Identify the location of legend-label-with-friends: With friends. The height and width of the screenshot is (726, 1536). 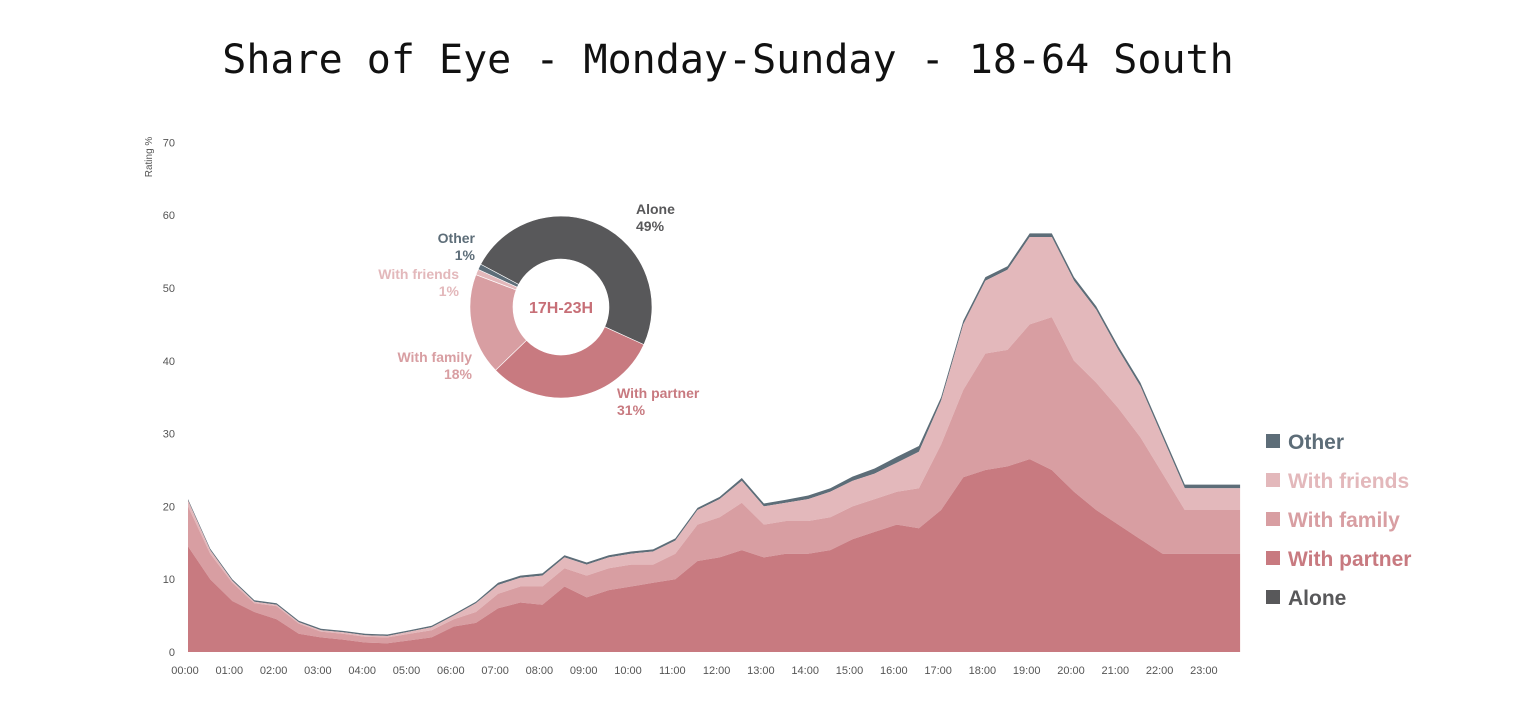
(1348, 481).